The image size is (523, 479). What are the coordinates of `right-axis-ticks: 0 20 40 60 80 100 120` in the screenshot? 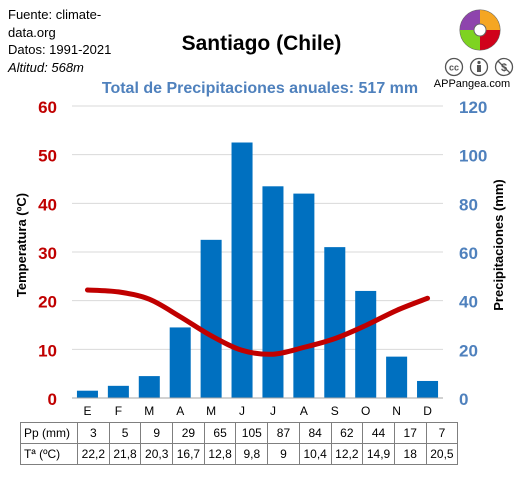 It's located at (473, 253).